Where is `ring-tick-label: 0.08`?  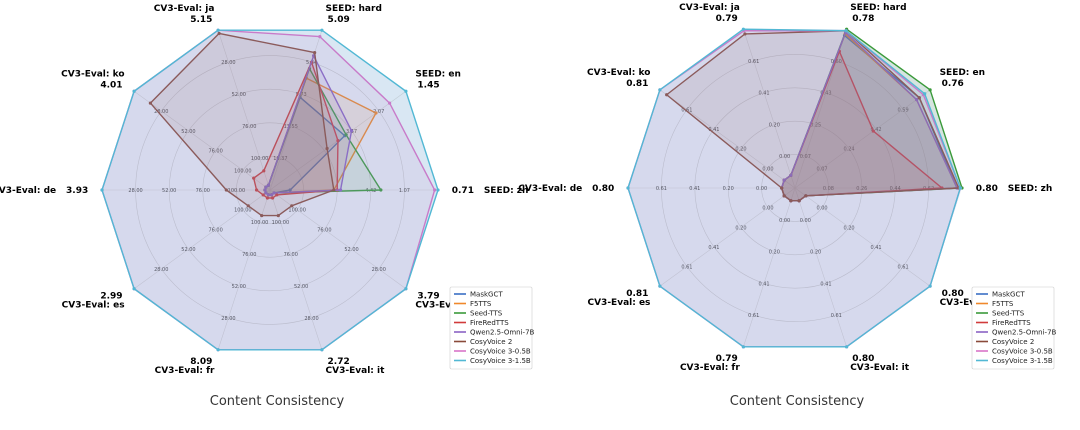 ring-tick-label: 0.08 is located at coordinates (828, 189).